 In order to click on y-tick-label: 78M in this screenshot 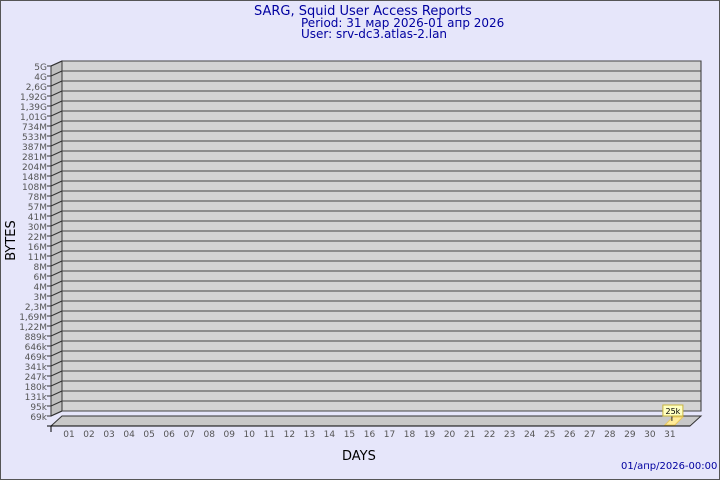, I will do `click(37, 198)`.